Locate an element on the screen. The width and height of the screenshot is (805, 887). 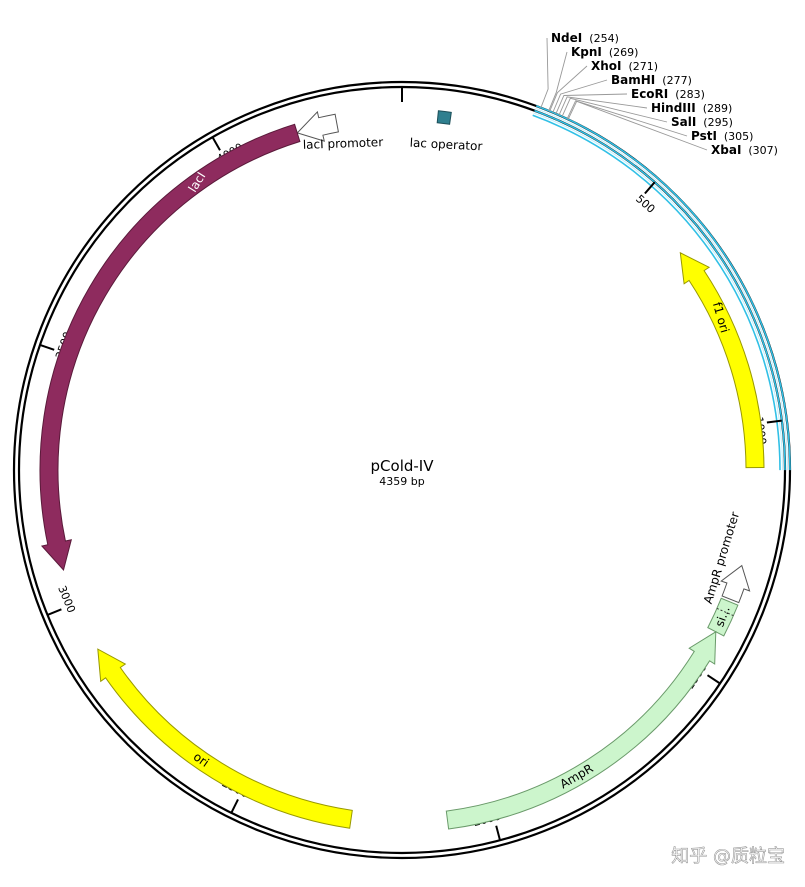
f1-ori-arrow is located at coordinates (722, 360).